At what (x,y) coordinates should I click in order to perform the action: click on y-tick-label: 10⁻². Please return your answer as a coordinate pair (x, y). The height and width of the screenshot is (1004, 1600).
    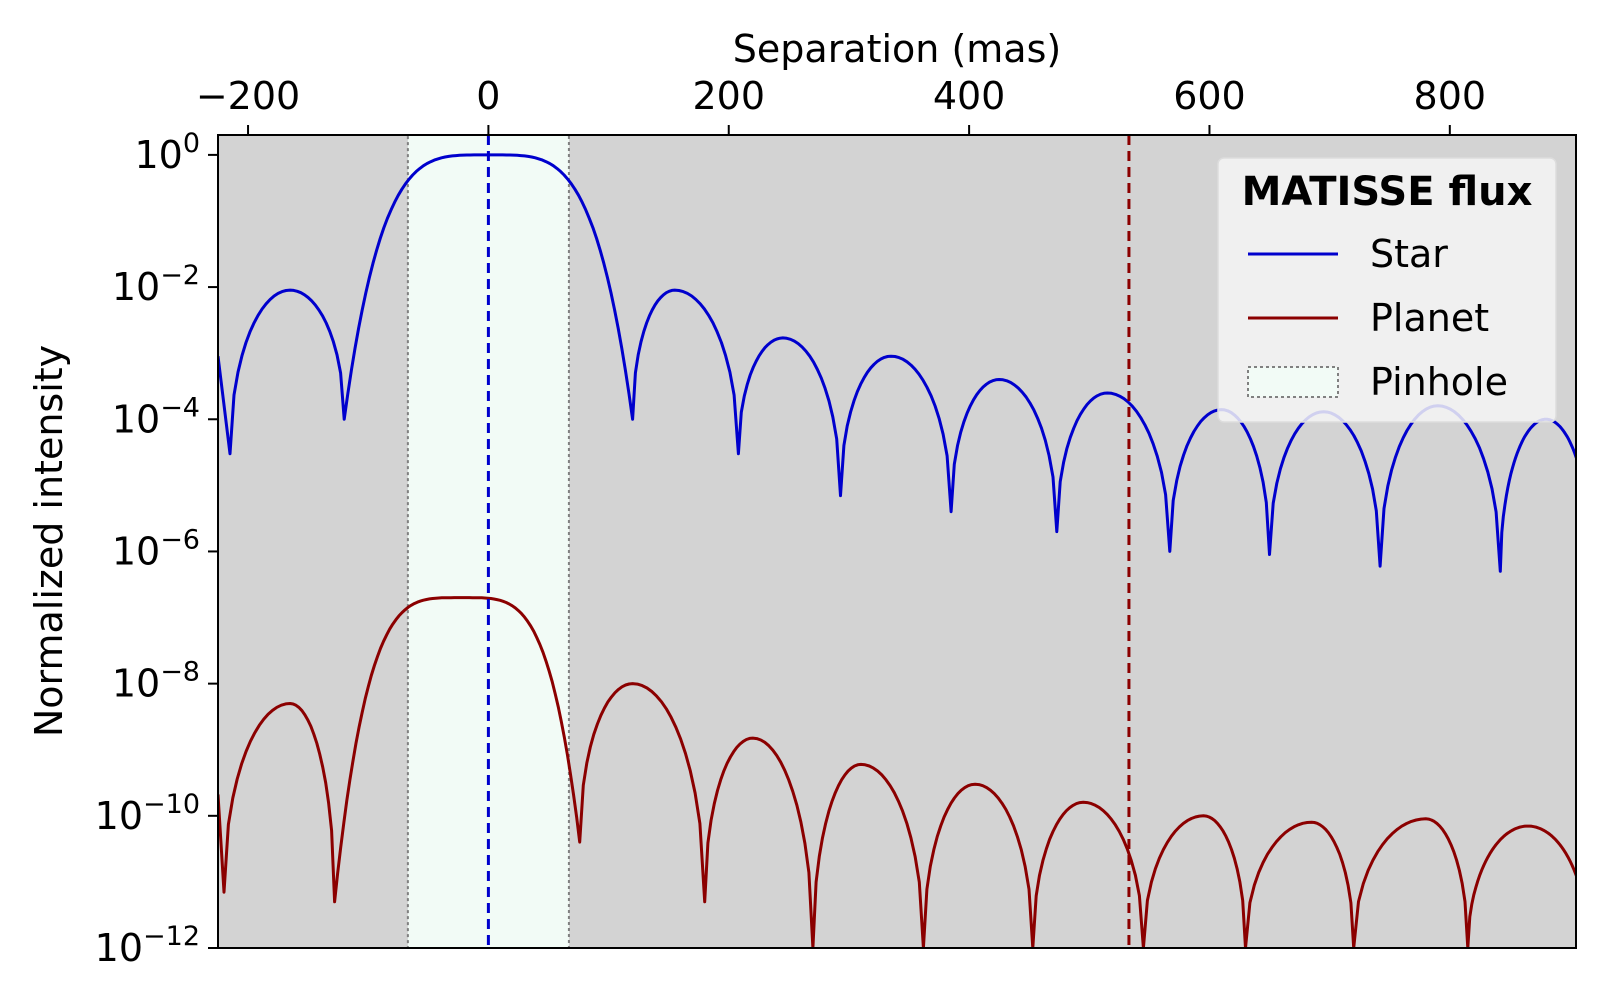
    Looking at the image, I should click on (156, 284).